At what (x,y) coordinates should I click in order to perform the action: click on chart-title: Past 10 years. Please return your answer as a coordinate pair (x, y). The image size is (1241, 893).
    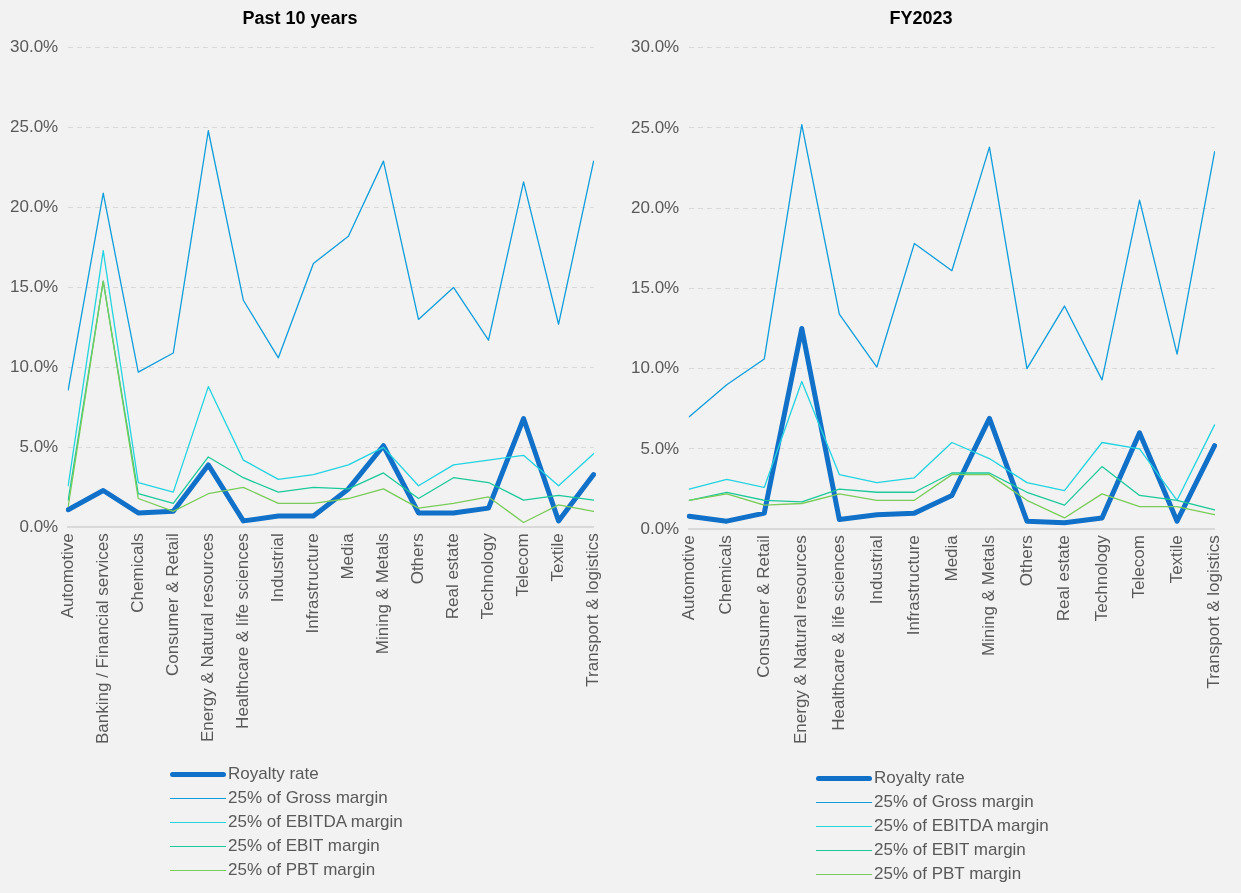
    Looking at the image, I should click on (300, 17).